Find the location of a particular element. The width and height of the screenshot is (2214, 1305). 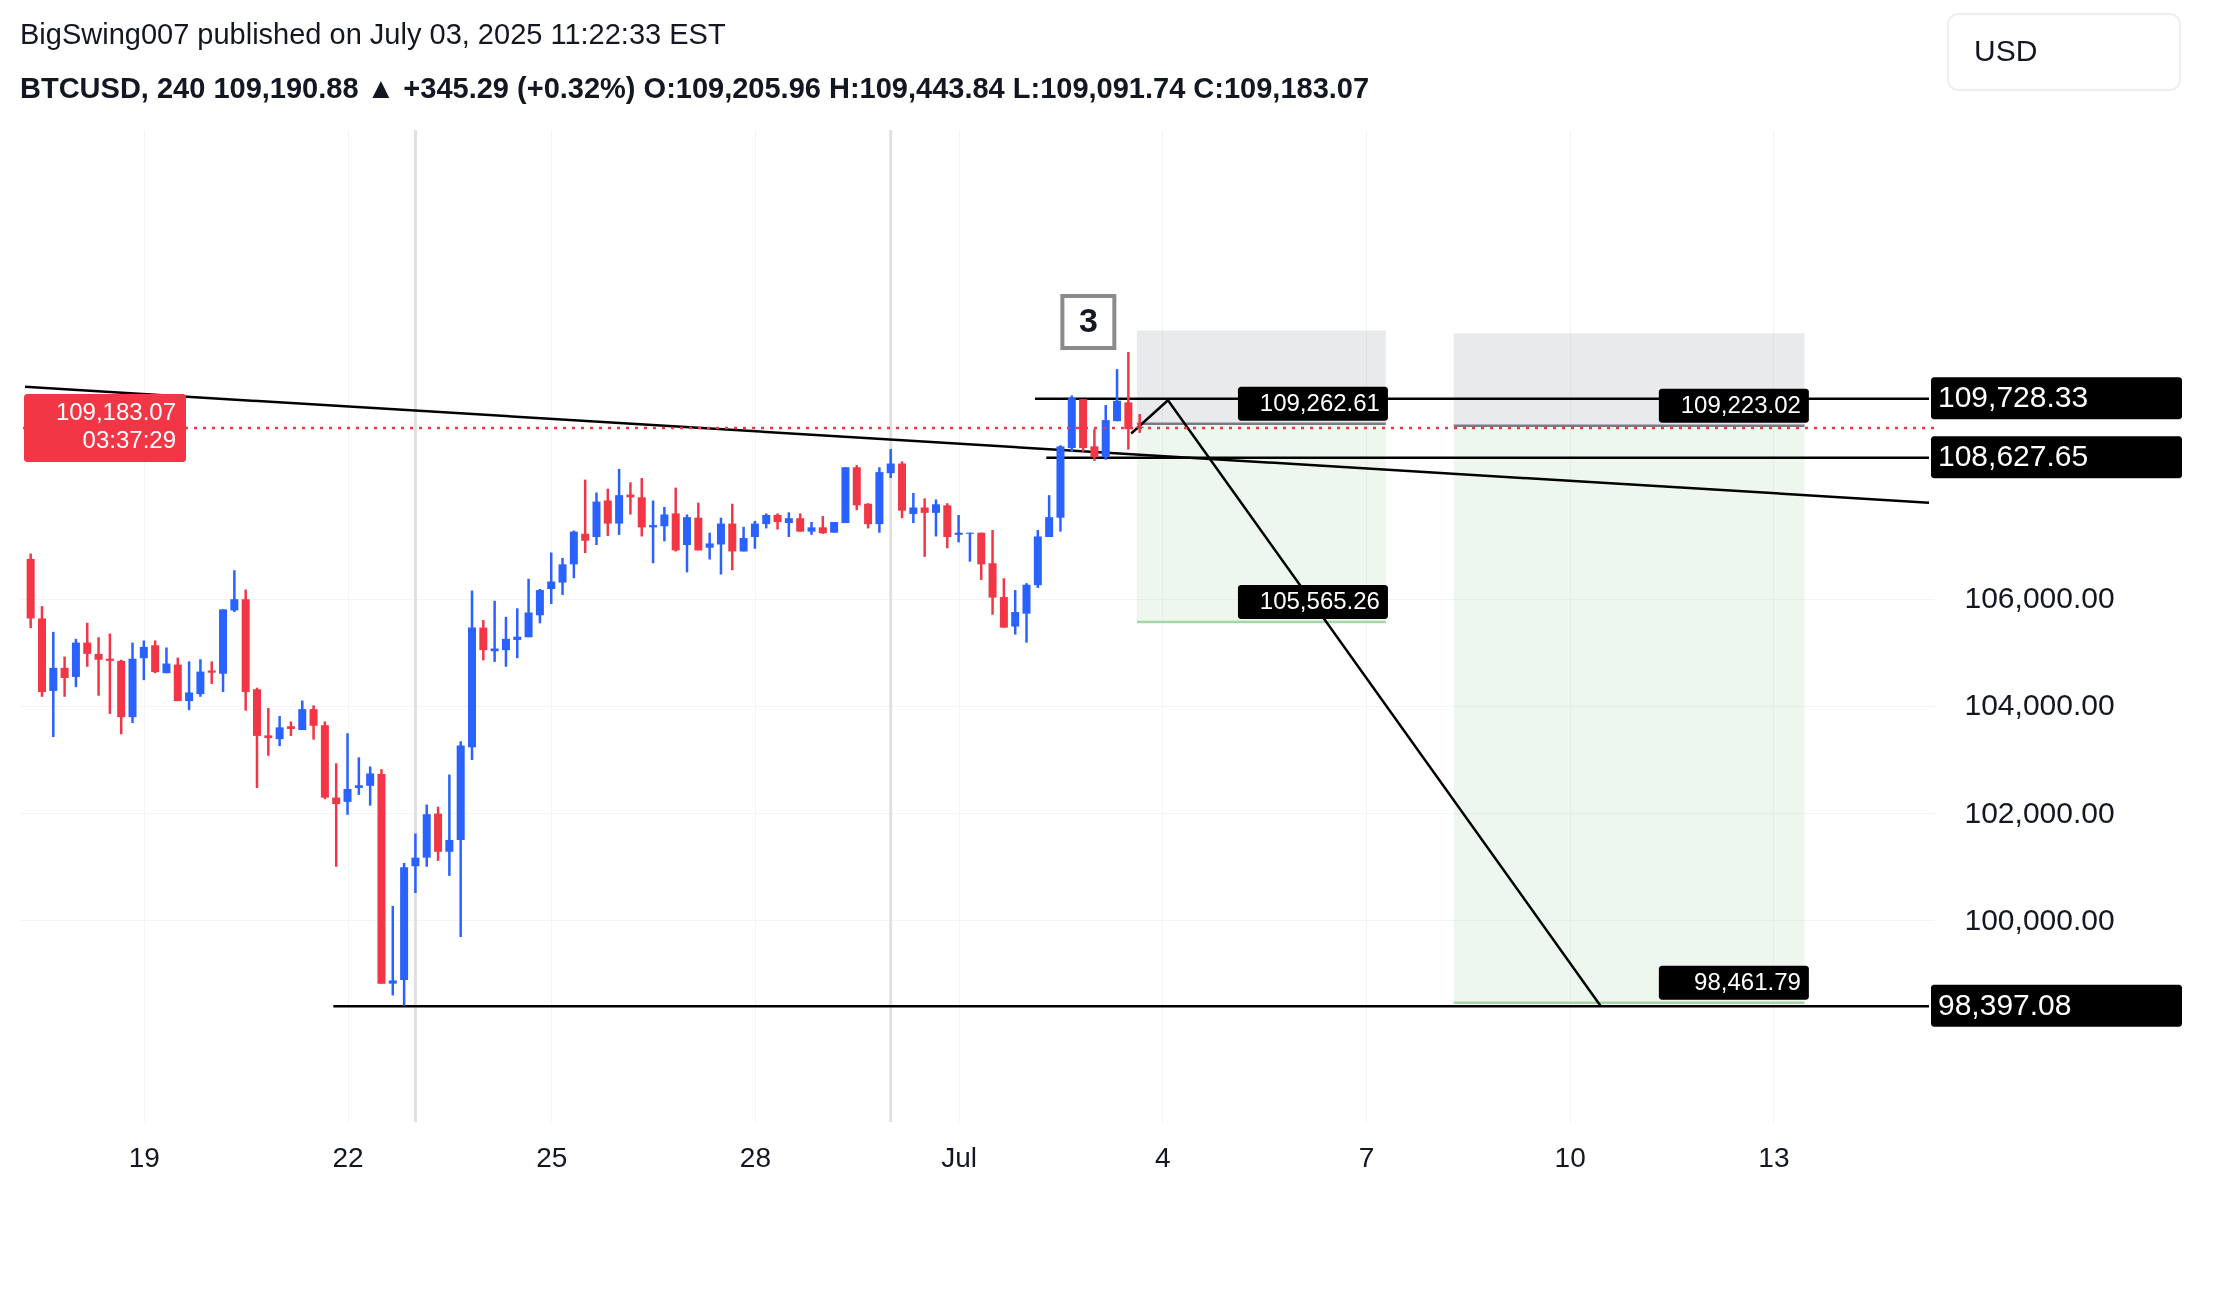

y-tick-label: 106,000.00 is located at coordinates (2039, 598).